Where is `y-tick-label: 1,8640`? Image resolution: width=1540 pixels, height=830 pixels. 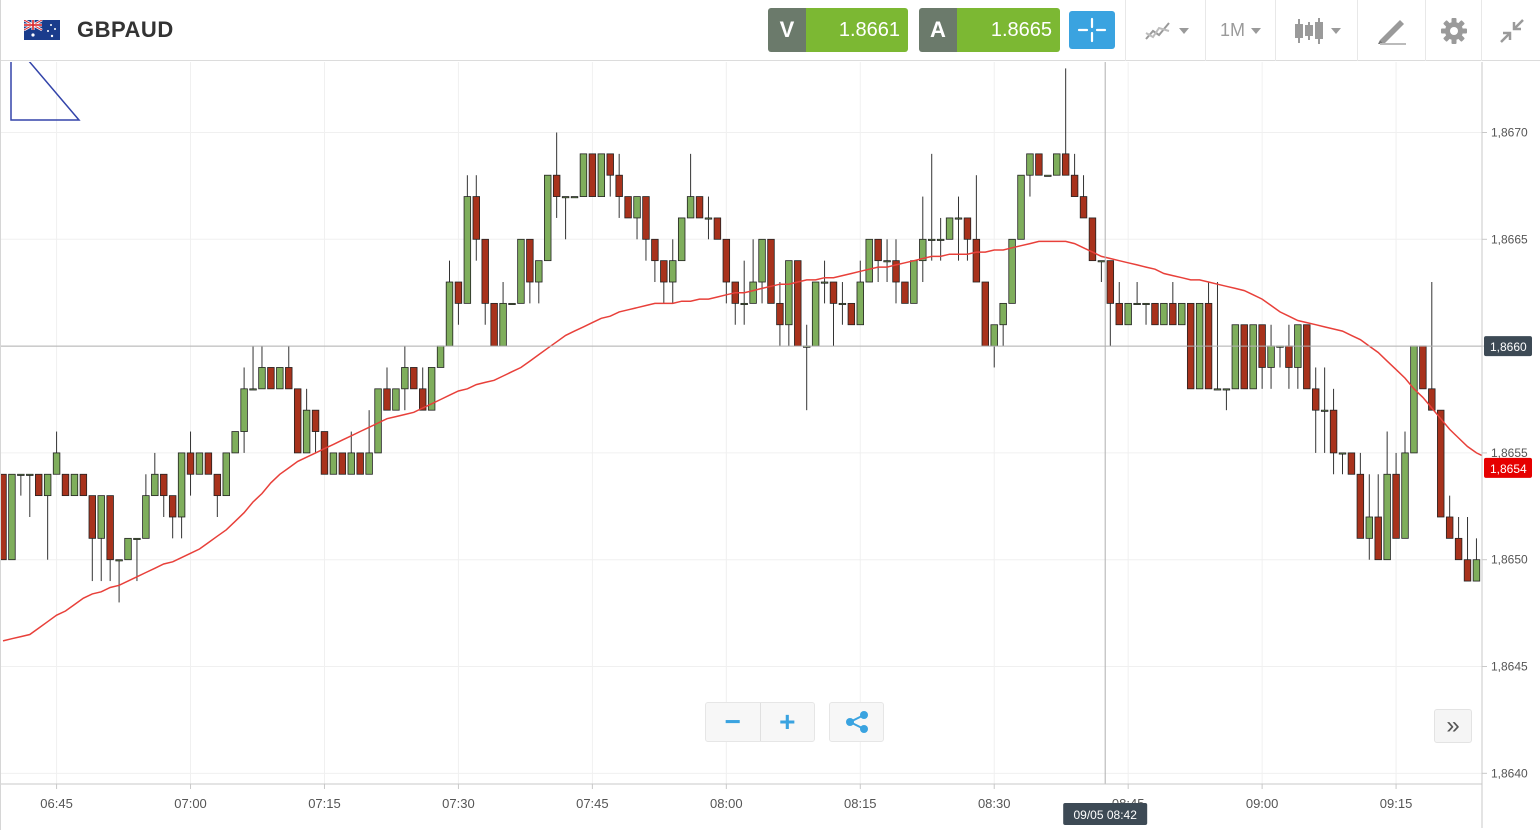 y-tick-label: 1,8640 is located at coordinates (1509, 773).